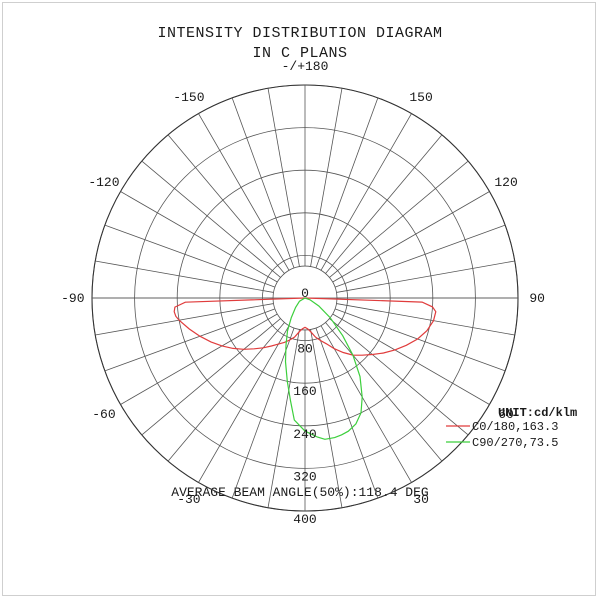  Describe the element at coordinates (421, 499) in the screenshot. I see `angle-label: 30` at that location.